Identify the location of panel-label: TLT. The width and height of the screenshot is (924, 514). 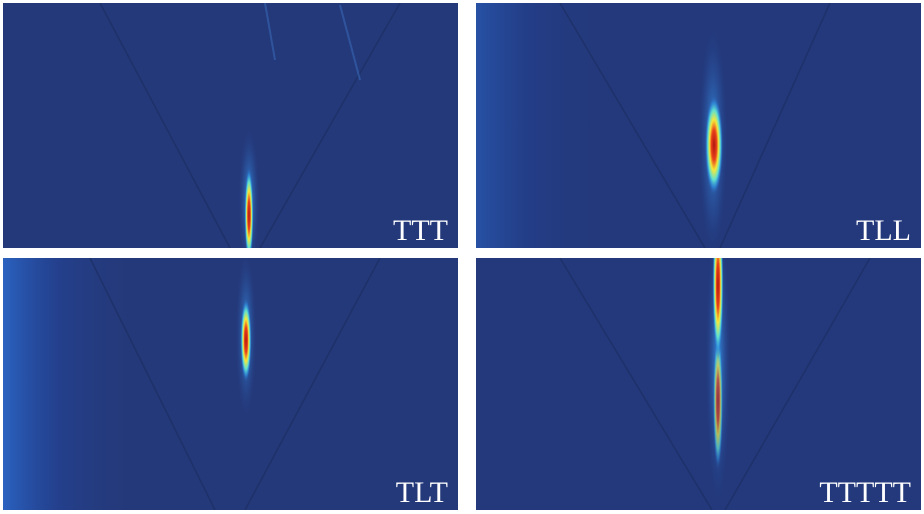
(422, 492).